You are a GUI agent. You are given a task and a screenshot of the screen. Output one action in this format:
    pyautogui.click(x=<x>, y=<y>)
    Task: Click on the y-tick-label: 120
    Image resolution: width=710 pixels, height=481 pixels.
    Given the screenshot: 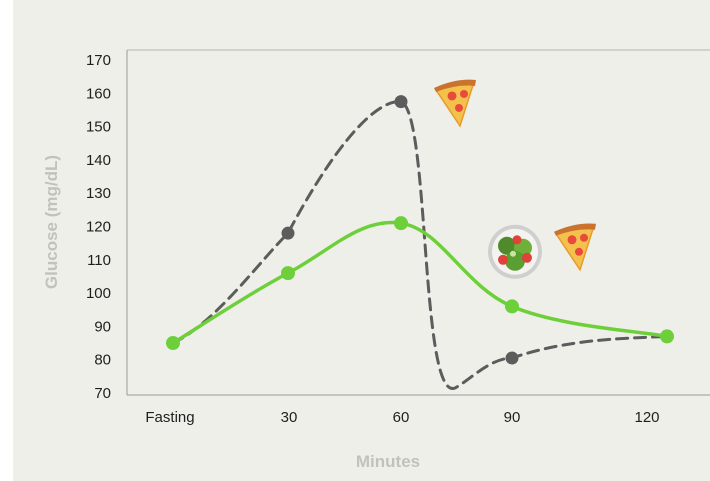 What is the action you would take?
    pyautogui.click(x=98, y=227)
    